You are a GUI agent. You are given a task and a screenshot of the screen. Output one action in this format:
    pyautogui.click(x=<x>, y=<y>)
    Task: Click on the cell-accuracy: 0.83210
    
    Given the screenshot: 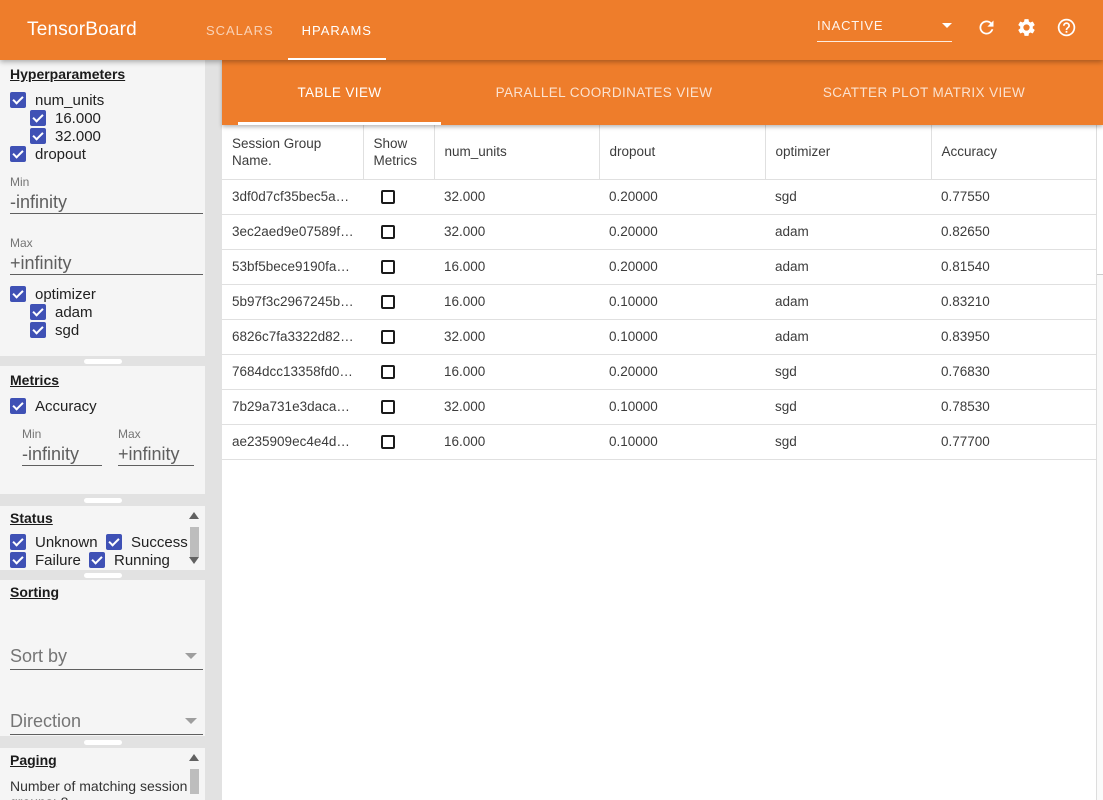 What is the action you would take?
    pyautogui.click(x=965, y=301)
    